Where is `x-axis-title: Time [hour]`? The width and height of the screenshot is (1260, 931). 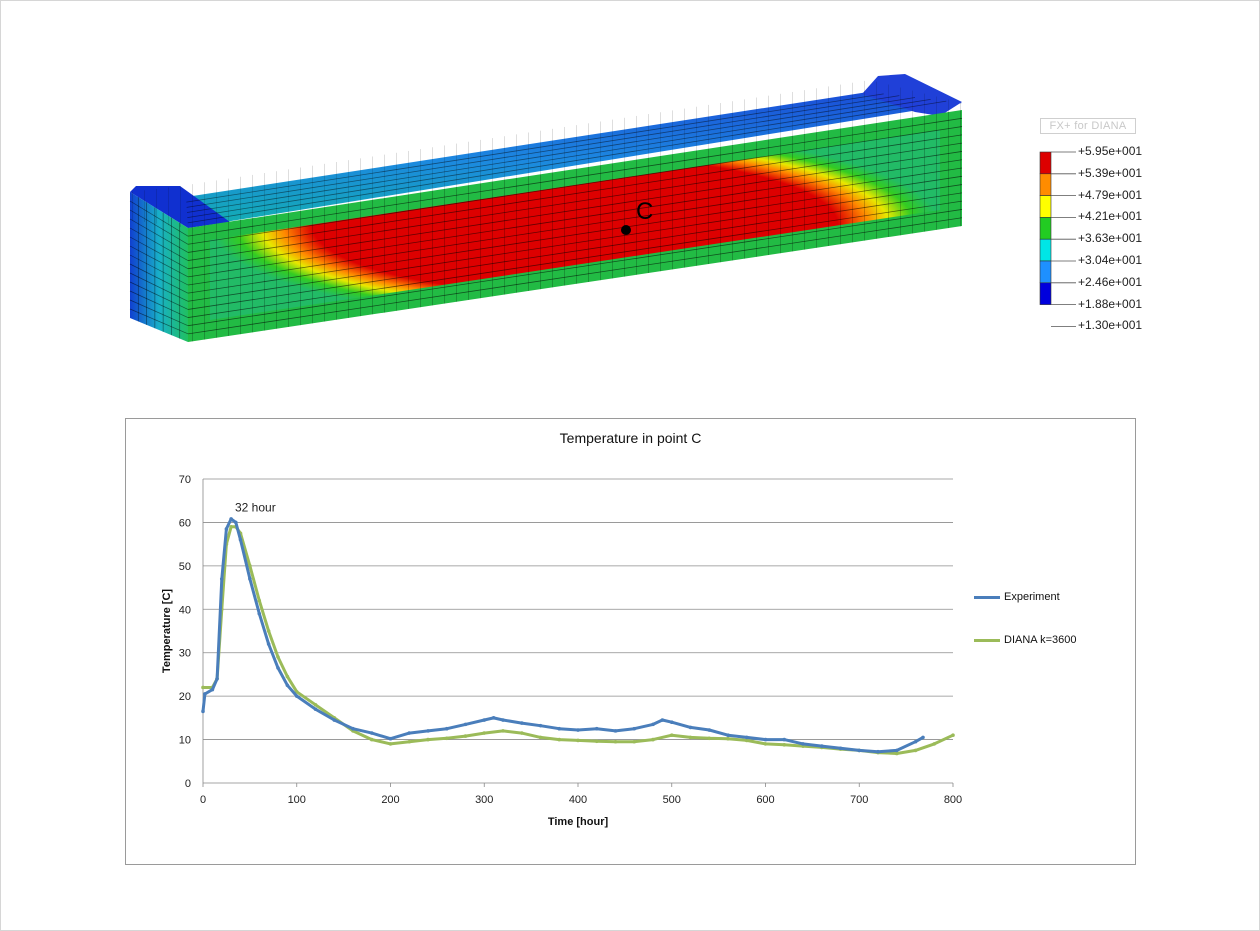
x-axis-title: Time [hour] is located at coordinates (578, 822).